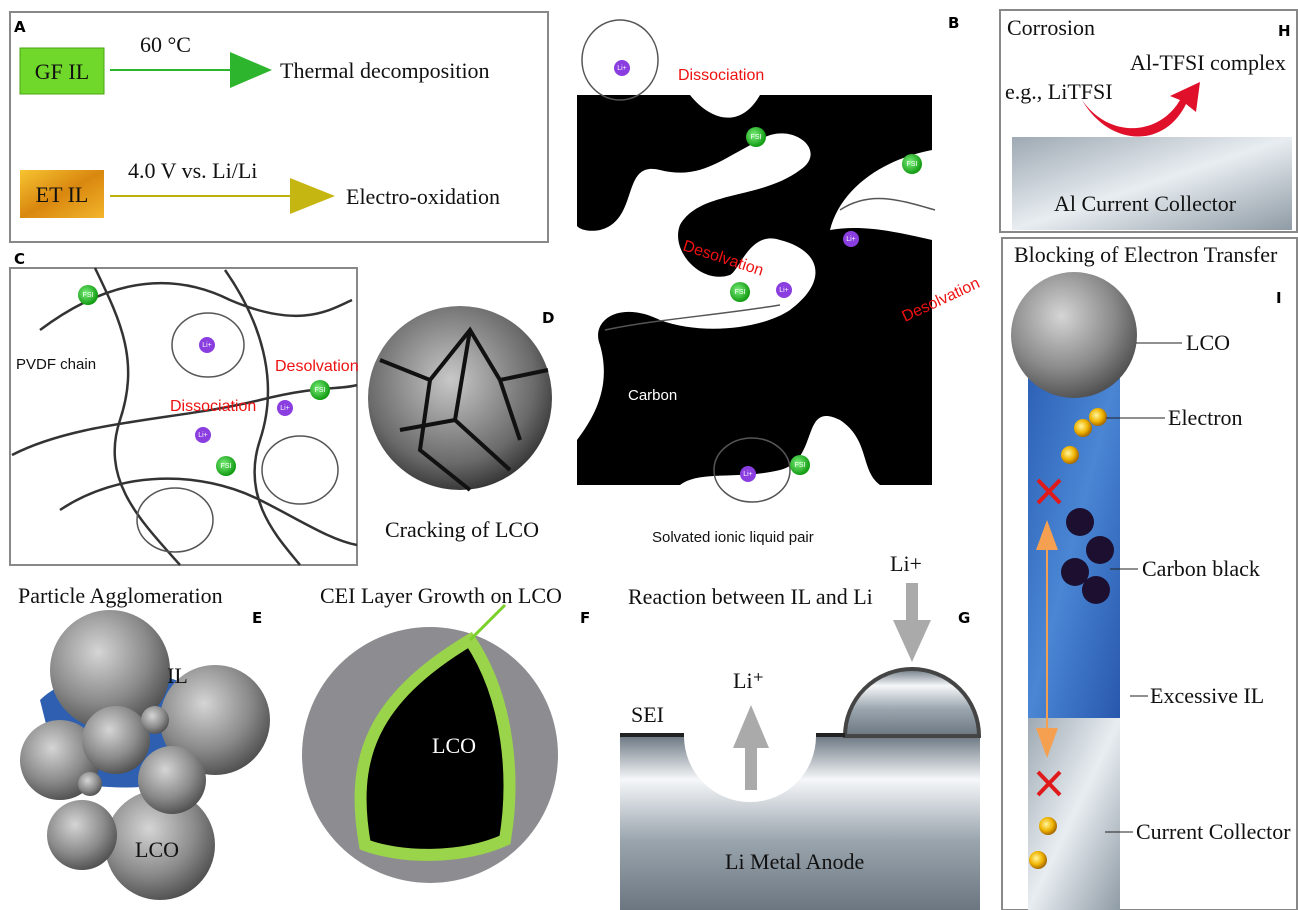 The height and width of the screenshot is (910, 1298). I want to click on panel-title: CEI Layer Growth on LCO, so click(441, 595).